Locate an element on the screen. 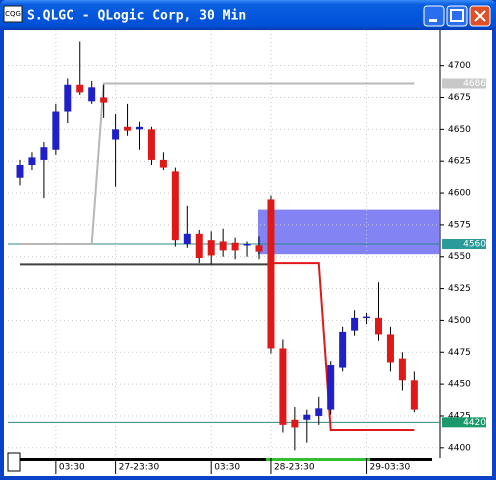 Image resolution: width=496 pixels, height=480 pixels. price-marker-label: 4560 is located at coordinates (474, 245).